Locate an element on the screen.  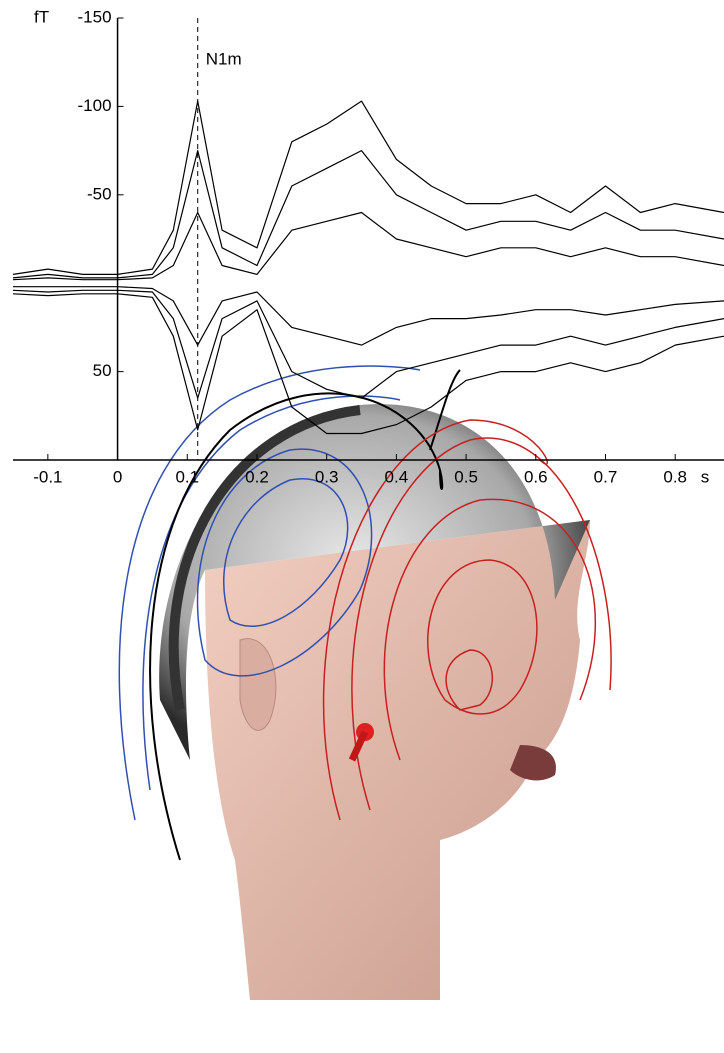
x-tick-label: 0.4 is located at coordinates (397, 476).